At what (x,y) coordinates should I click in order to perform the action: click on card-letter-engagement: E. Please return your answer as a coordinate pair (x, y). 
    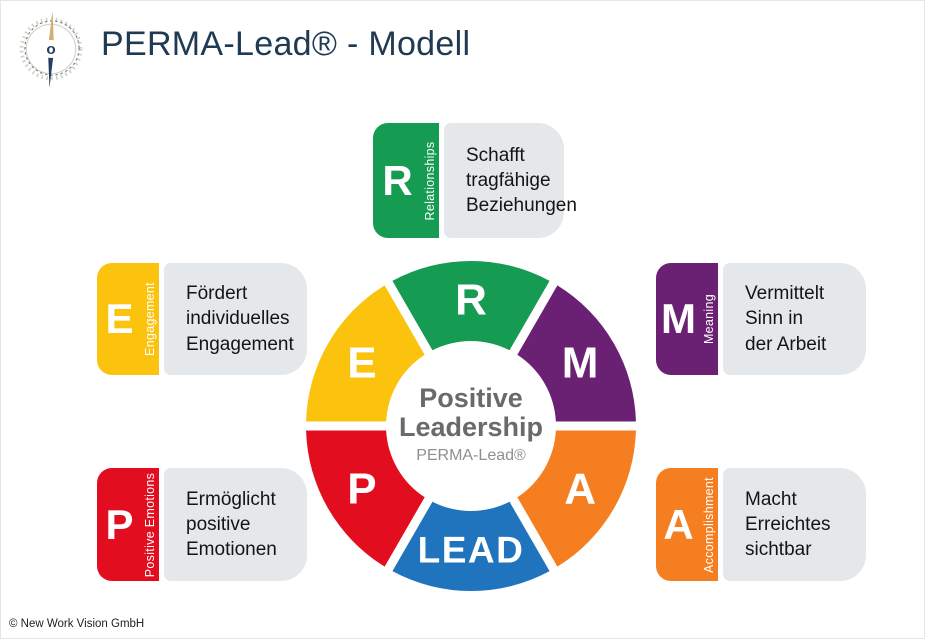
    Looking at the image, I should click on (119, 318).